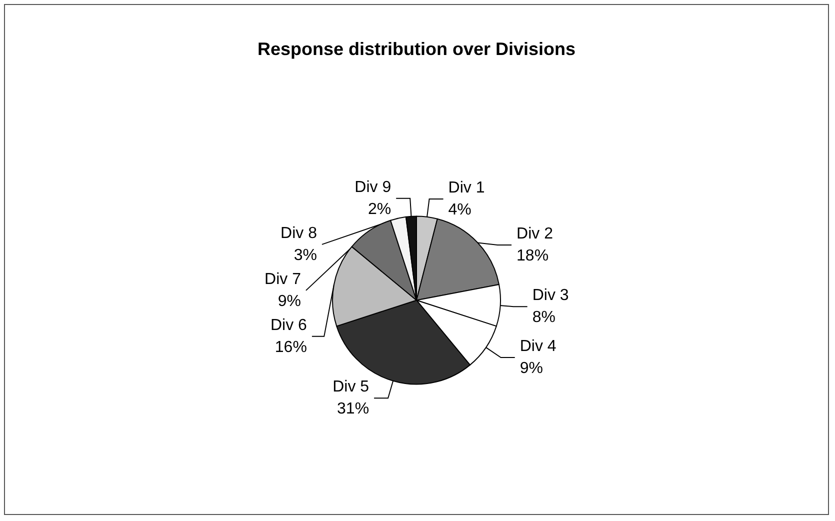 The image size is (835, 521). What do you see at coordinates (550, 295) in the screenshot?
I see `slice-label: Div 3` at bounding box center [550, 295].